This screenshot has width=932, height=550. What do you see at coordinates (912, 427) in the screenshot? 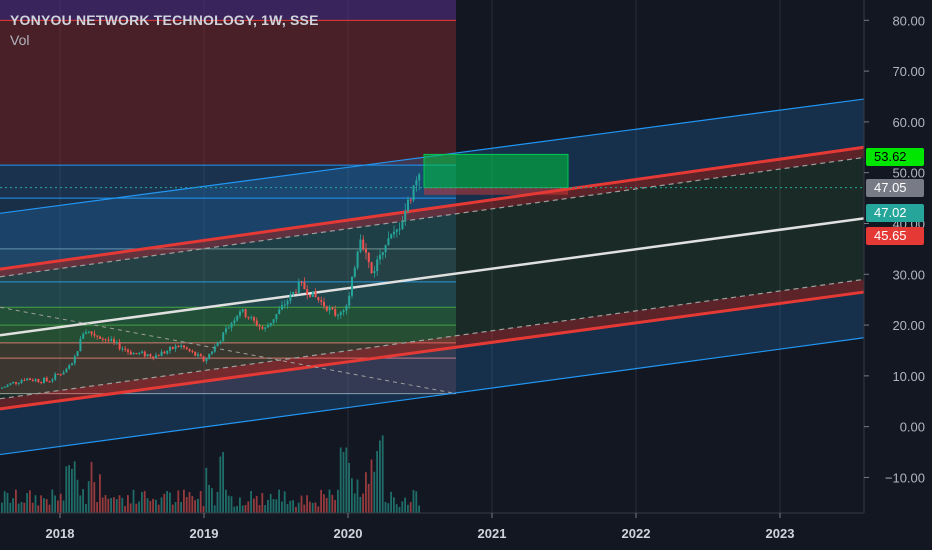
I see `price-axis-label: 0.00` at bounding box center [912, 427].